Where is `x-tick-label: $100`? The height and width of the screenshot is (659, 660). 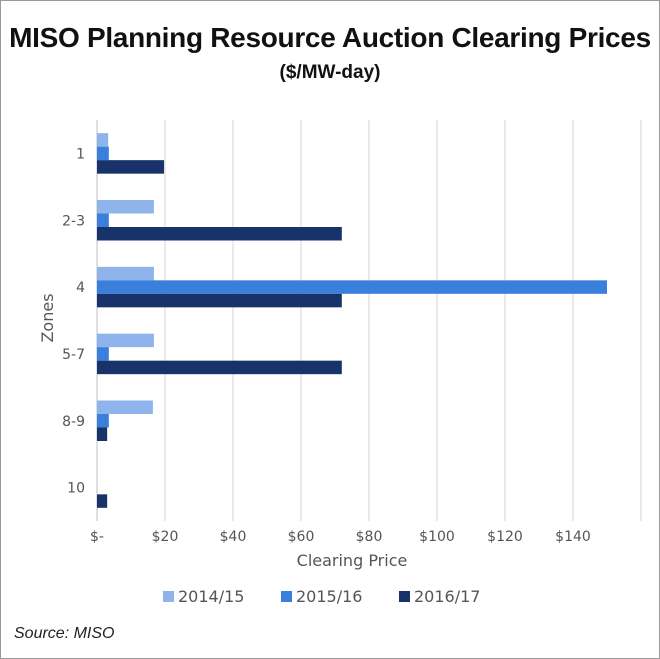
x-tick-label: $100 is located at coordinates (437, 537).